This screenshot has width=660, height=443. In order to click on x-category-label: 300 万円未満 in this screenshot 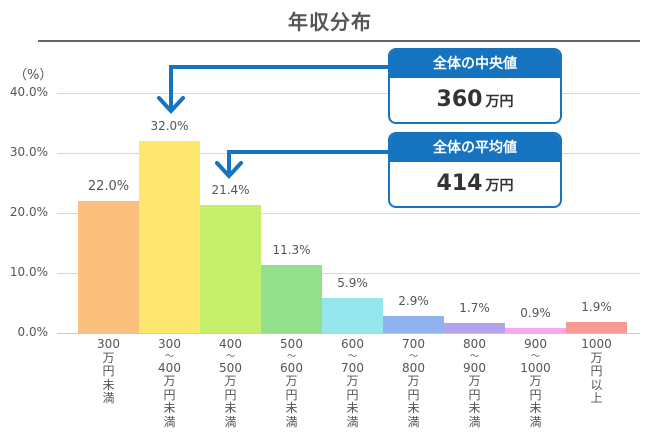, I will do `click(108, 371)`.